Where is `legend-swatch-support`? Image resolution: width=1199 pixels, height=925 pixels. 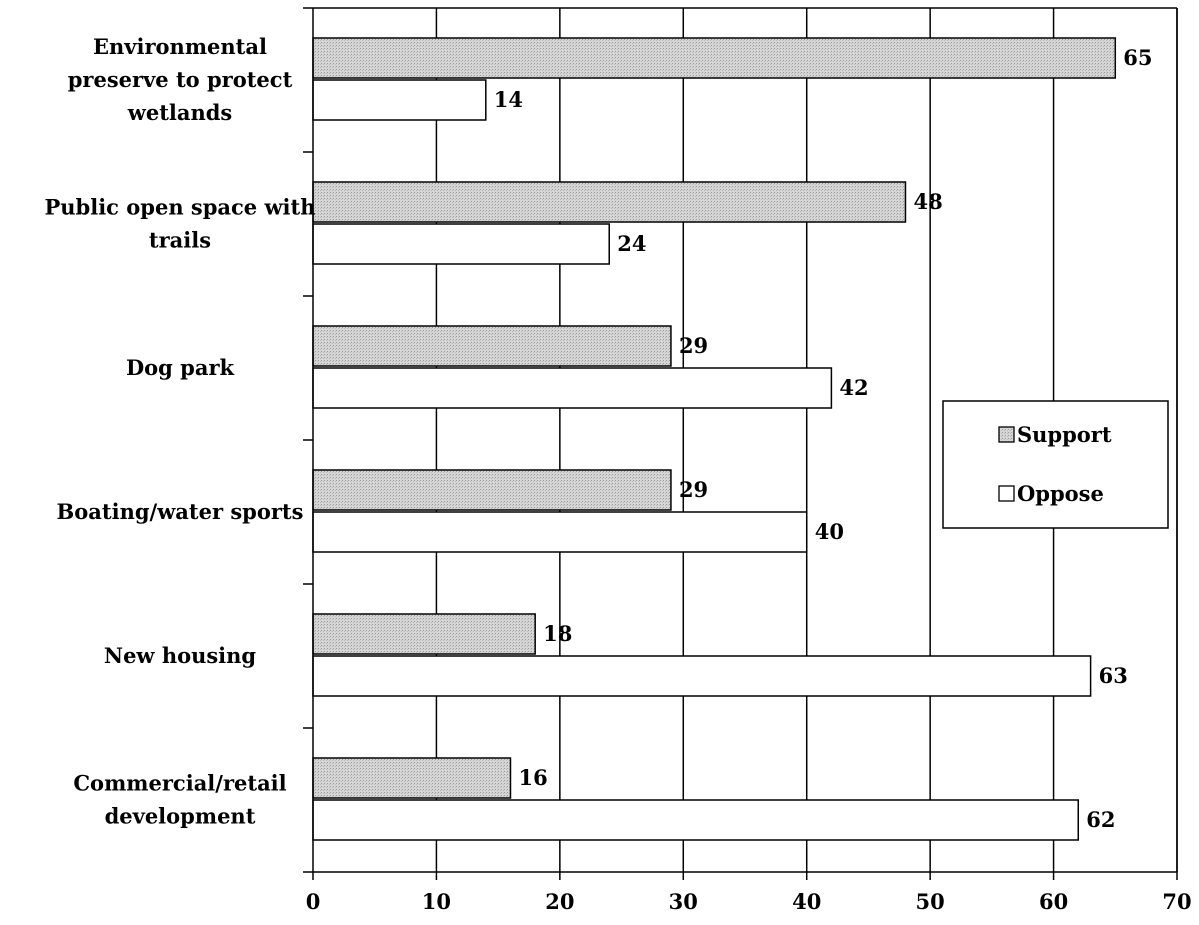
legend-swatch-support is located at coordinates (1006, 434).